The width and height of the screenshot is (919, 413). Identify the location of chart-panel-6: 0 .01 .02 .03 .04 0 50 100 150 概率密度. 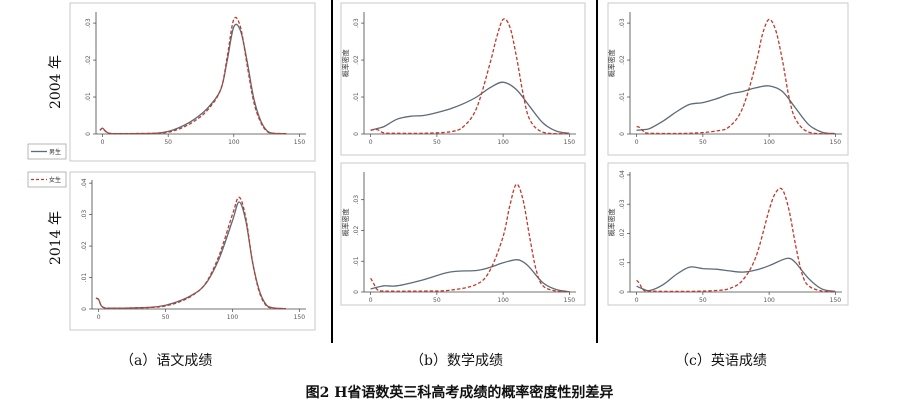
(728, 234).